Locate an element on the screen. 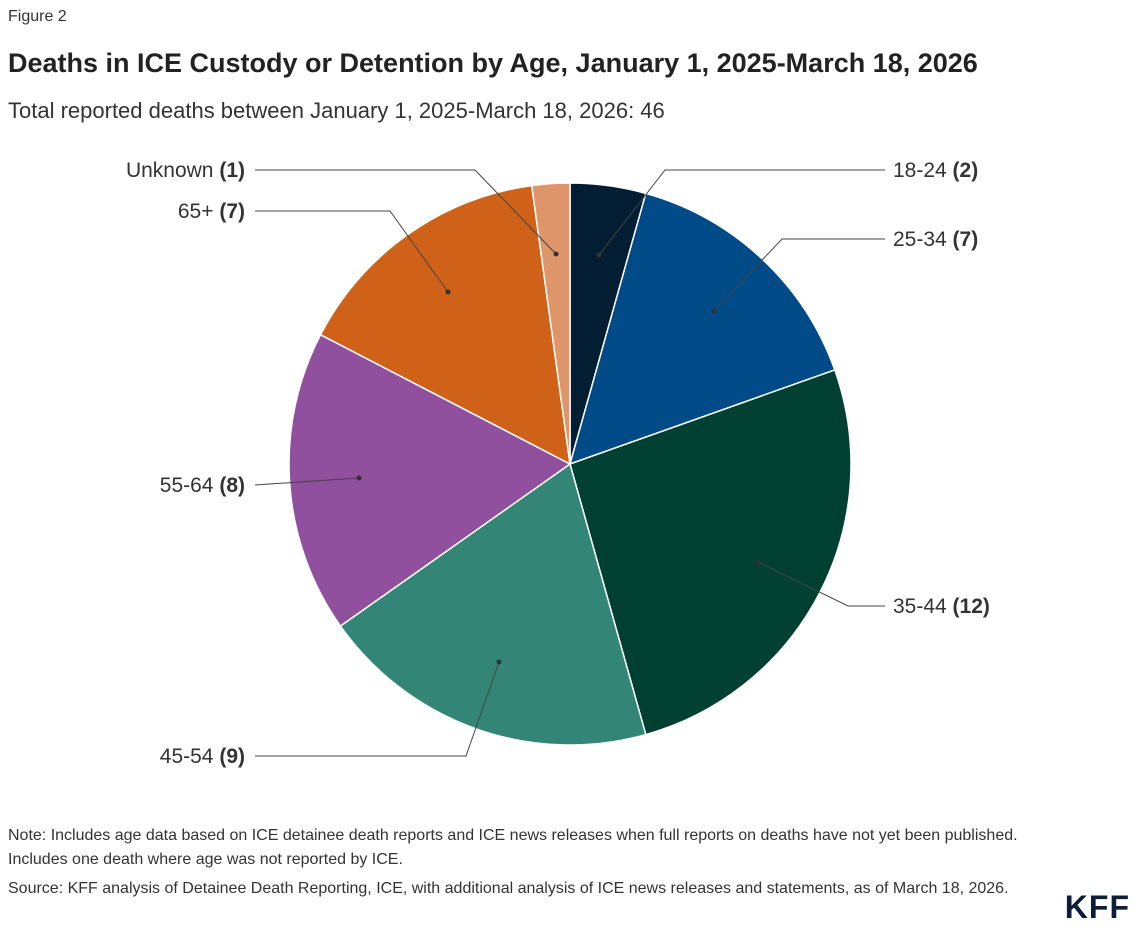  slice-label: 65+ (7) is located at coordinates (211, 211).